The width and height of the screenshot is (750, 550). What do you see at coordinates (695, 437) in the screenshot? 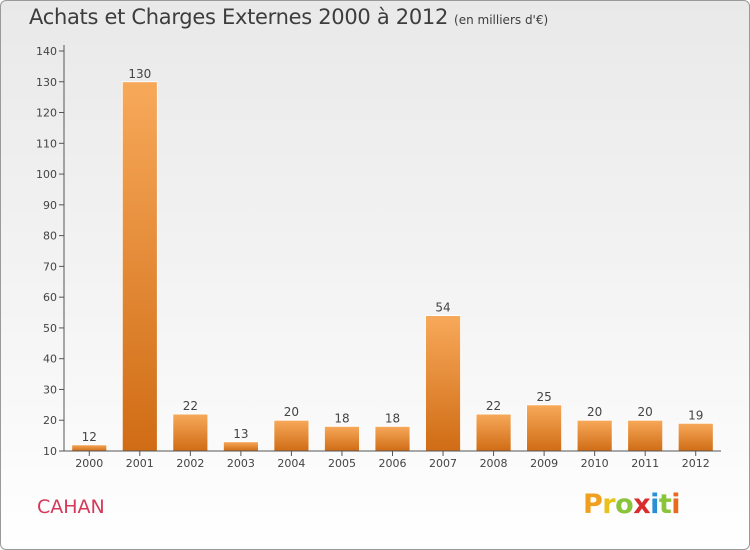
I see `bar-2012` at bounding box center [695, 437].